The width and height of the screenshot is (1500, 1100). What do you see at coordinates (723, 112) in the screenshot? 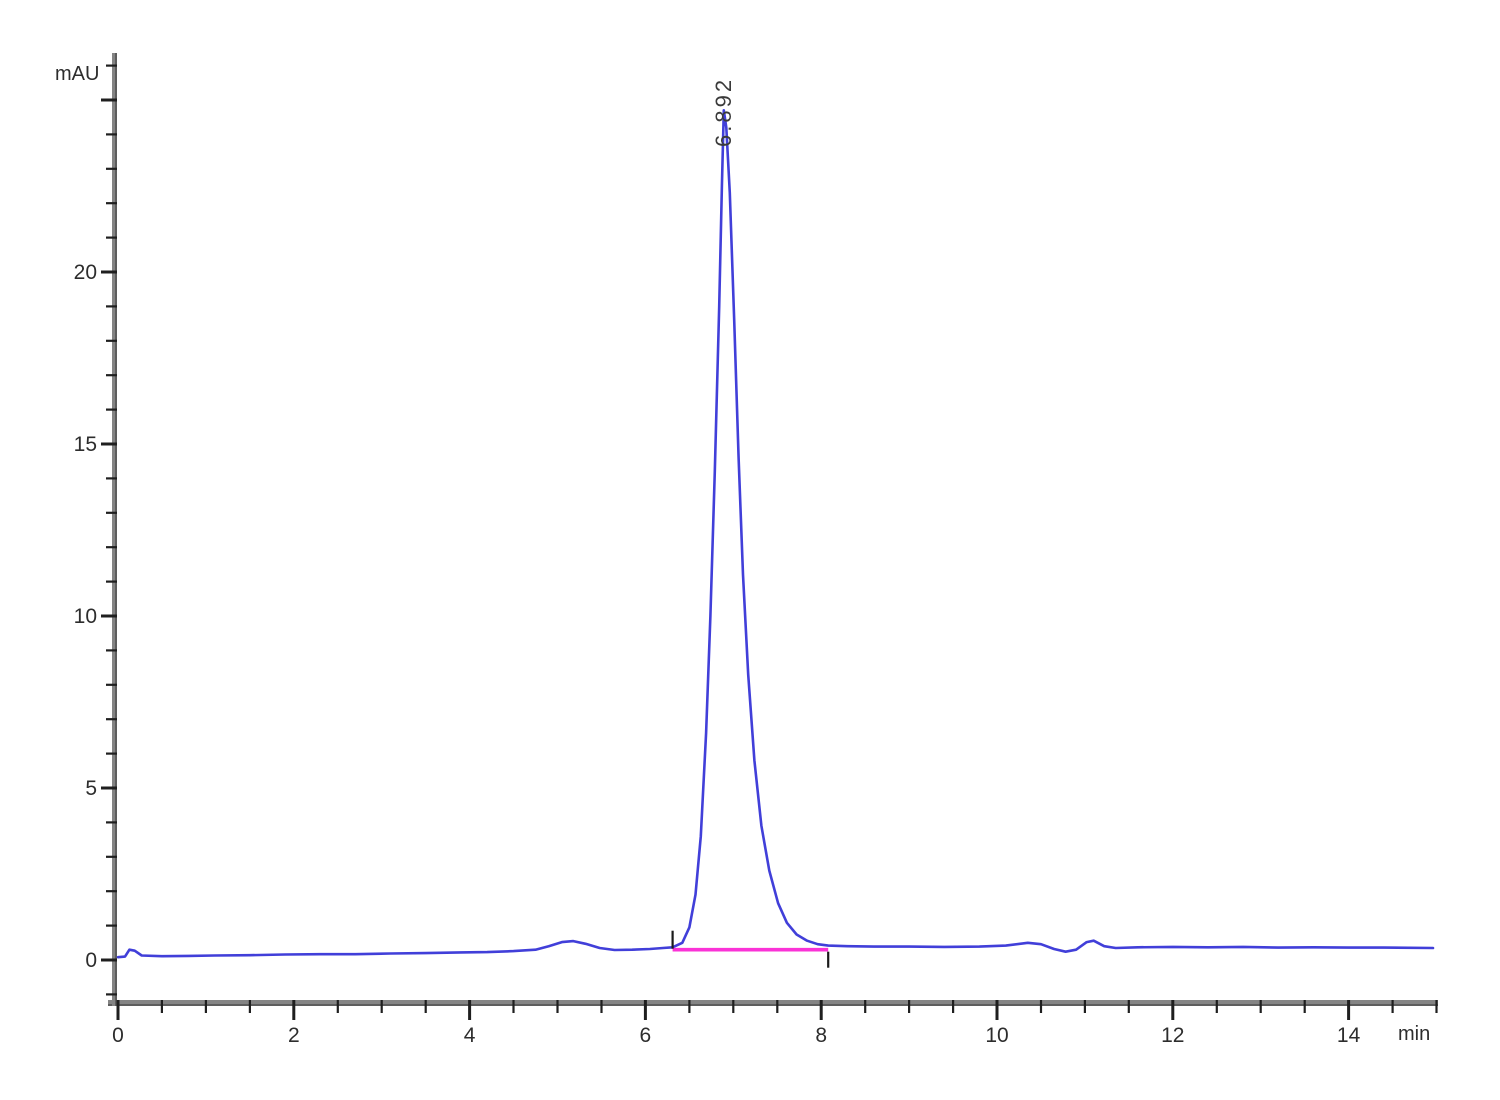
I see `peak-retention-time-label: 6.892` at bounding box center [723, 112].